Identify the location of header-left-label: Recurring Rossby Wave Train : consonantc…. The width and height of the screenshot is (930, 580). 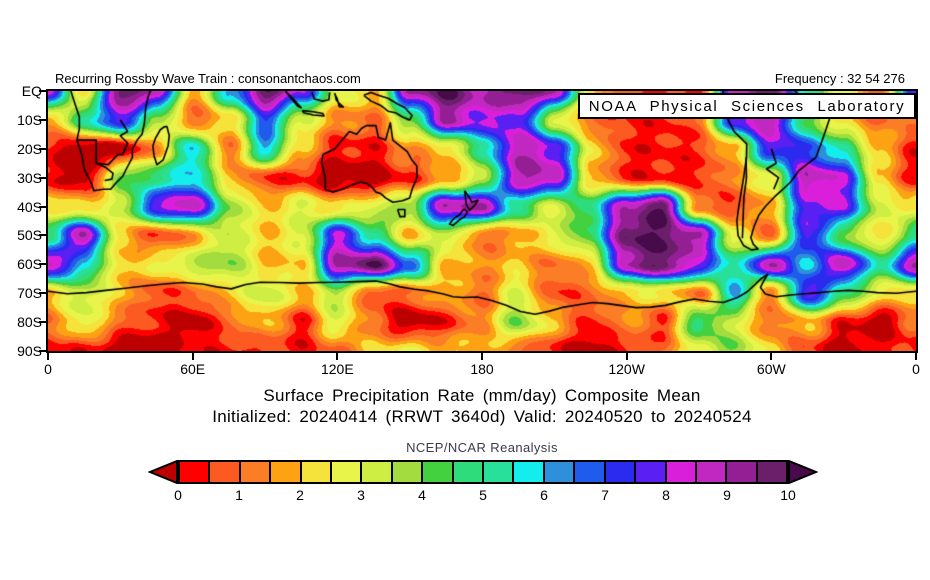
(208, 78).